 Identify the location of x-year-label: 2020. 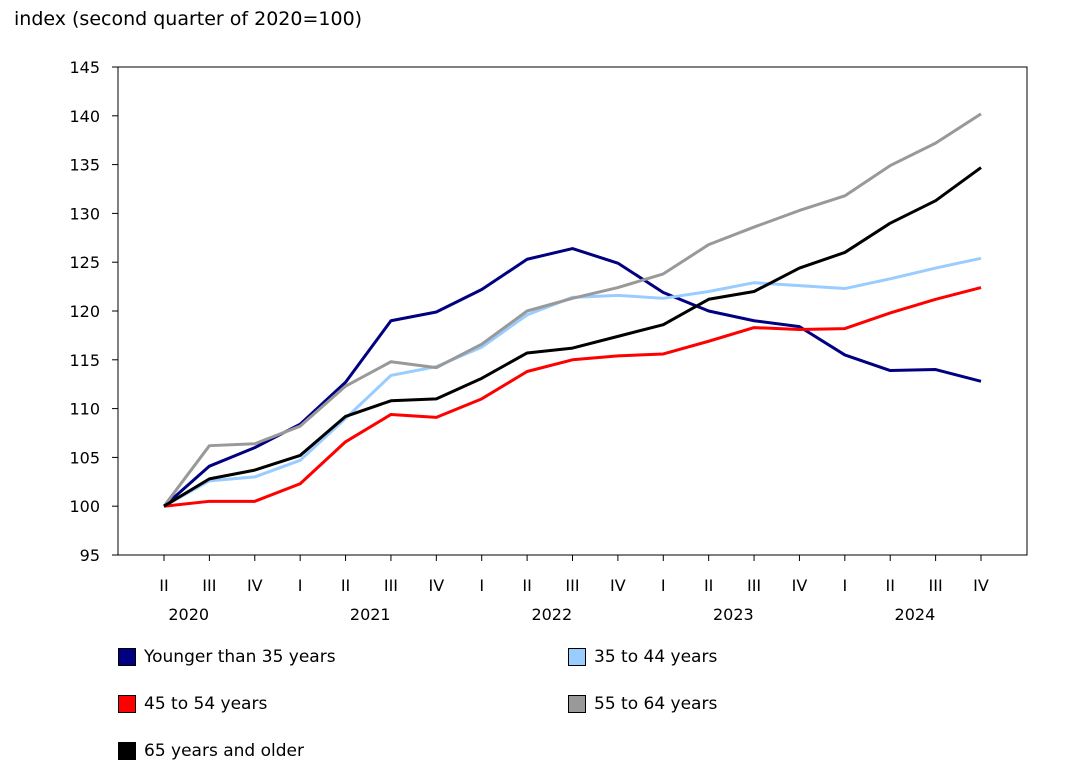
(188, 614).